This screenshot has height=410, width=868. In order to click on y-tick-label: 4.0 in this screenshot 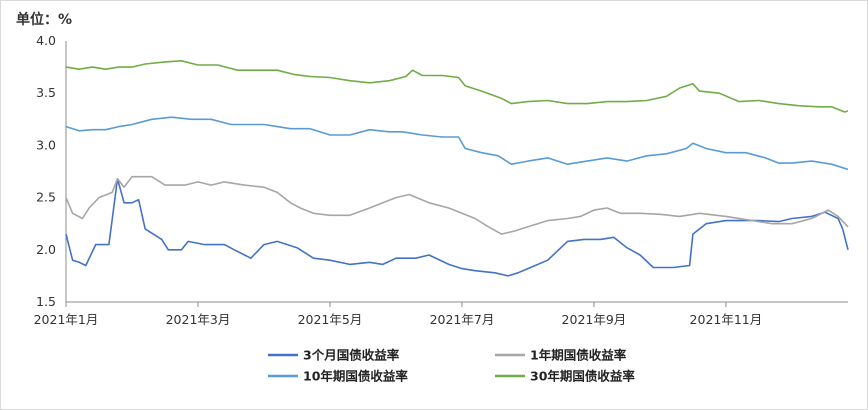, I will do `click(46, 40)`.